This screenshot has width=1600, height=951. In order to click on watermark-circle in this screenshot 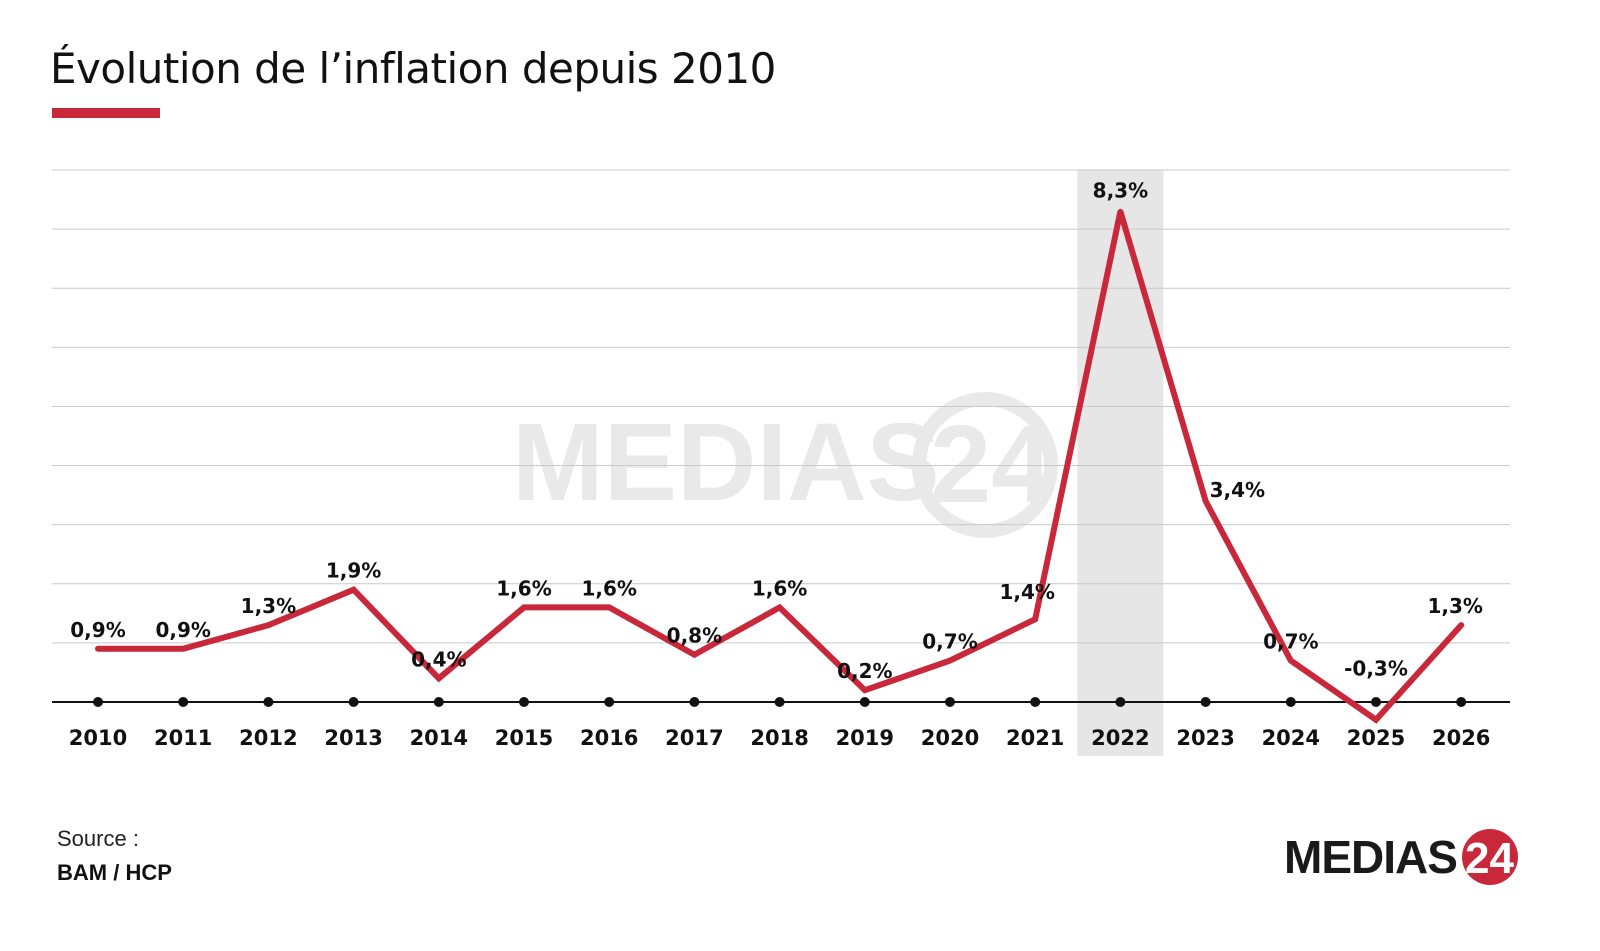, I will do `click(985, 465)`.